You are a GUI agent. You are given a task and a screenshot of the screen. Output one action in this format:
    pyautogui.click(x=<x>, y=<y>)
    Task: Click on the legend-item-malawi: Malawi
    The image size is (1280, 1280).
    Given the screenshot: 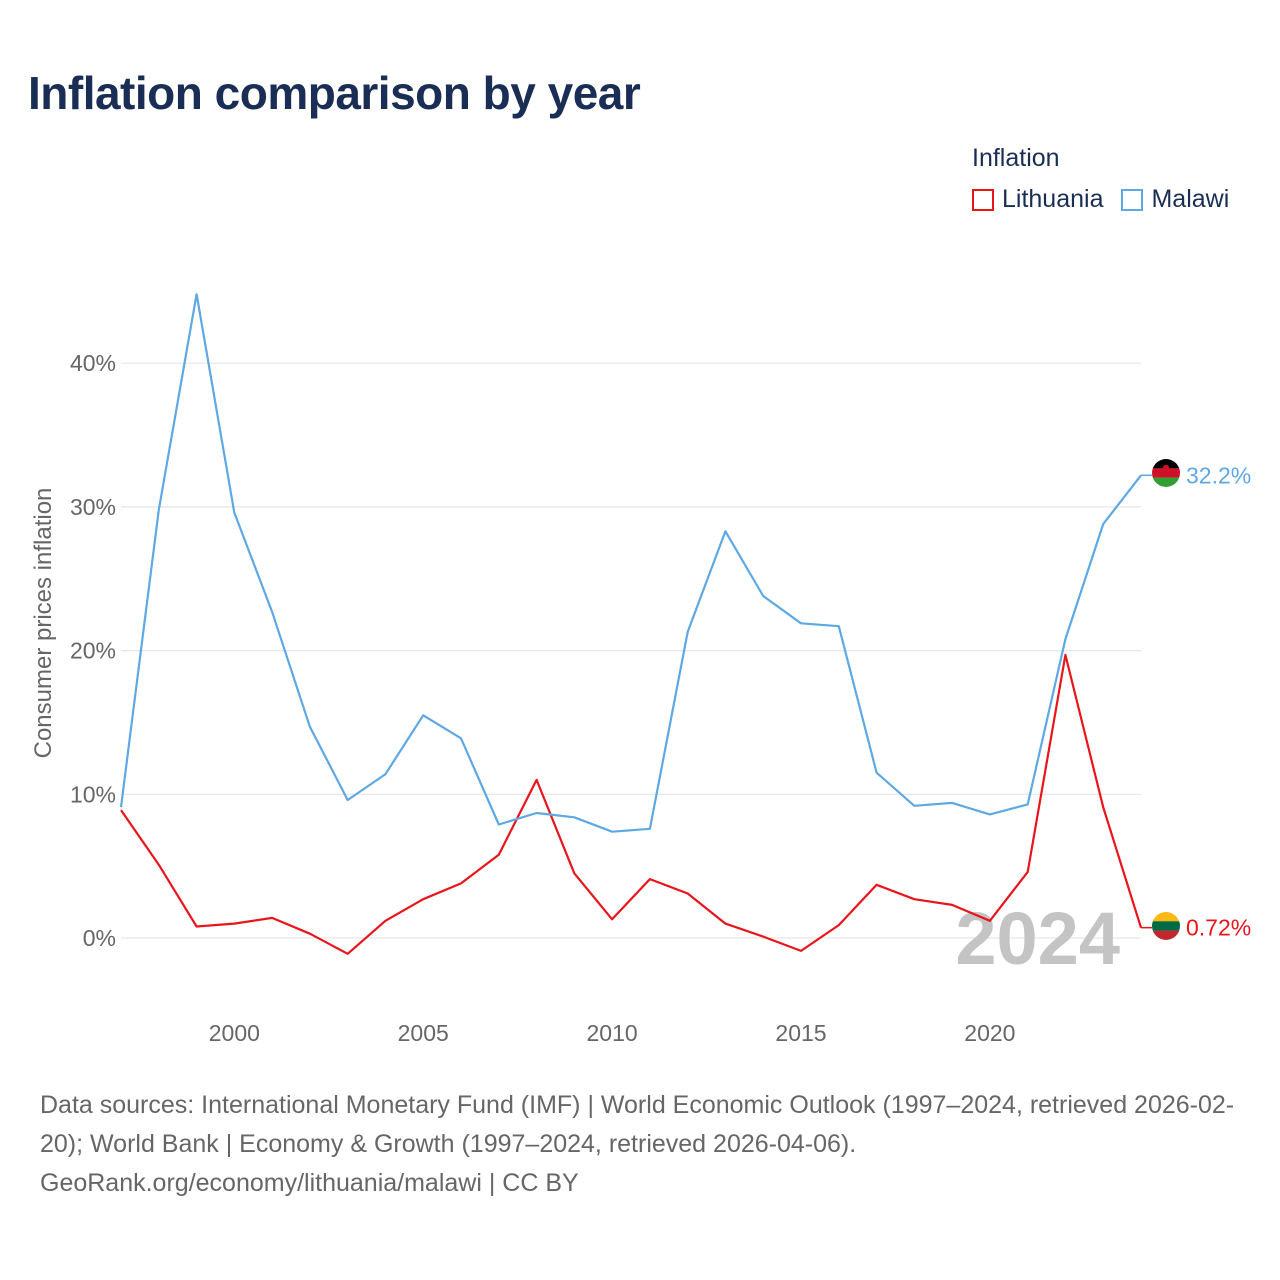 What is the action you would take?
    pyautogui.click(x=1175, y=199)
    